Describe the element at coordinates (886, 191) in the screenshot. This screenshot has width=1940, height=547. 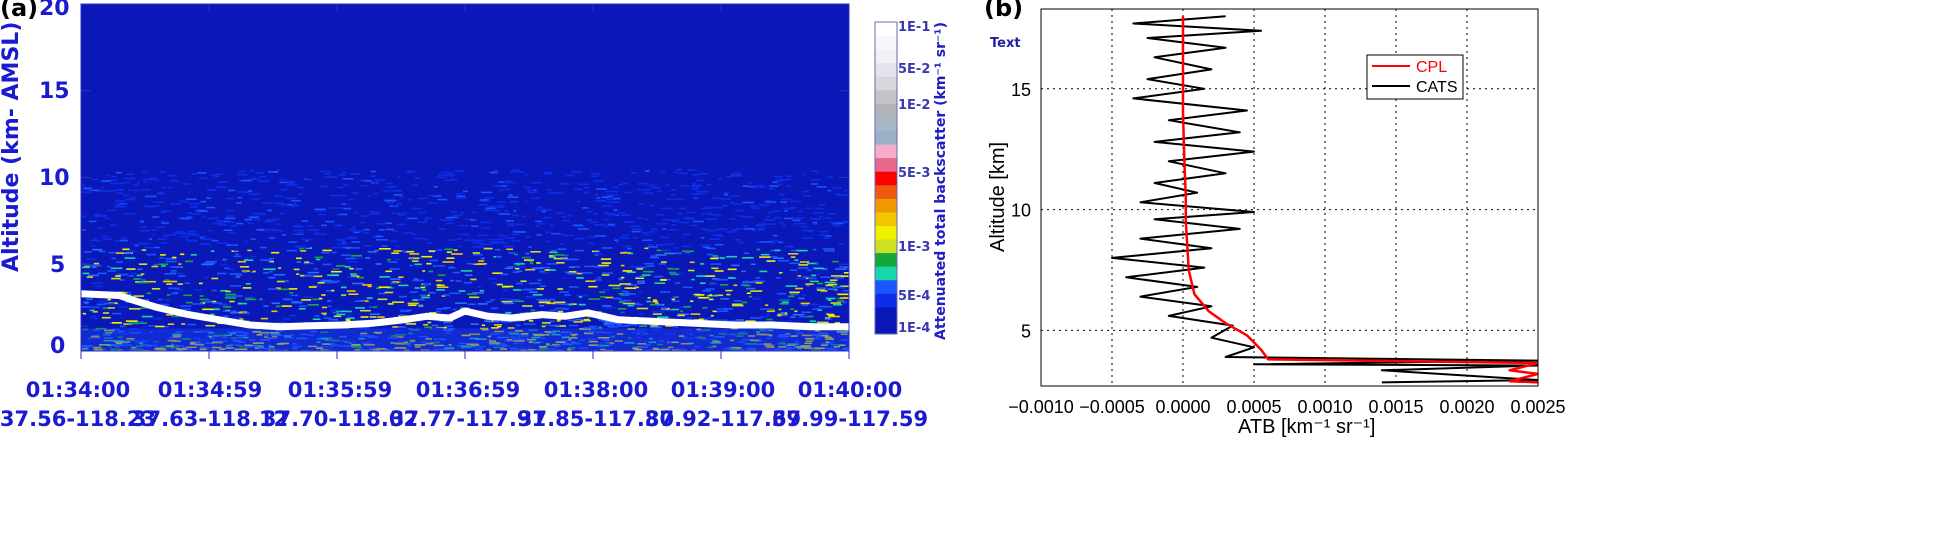
I see `colorbar-band` at that location.